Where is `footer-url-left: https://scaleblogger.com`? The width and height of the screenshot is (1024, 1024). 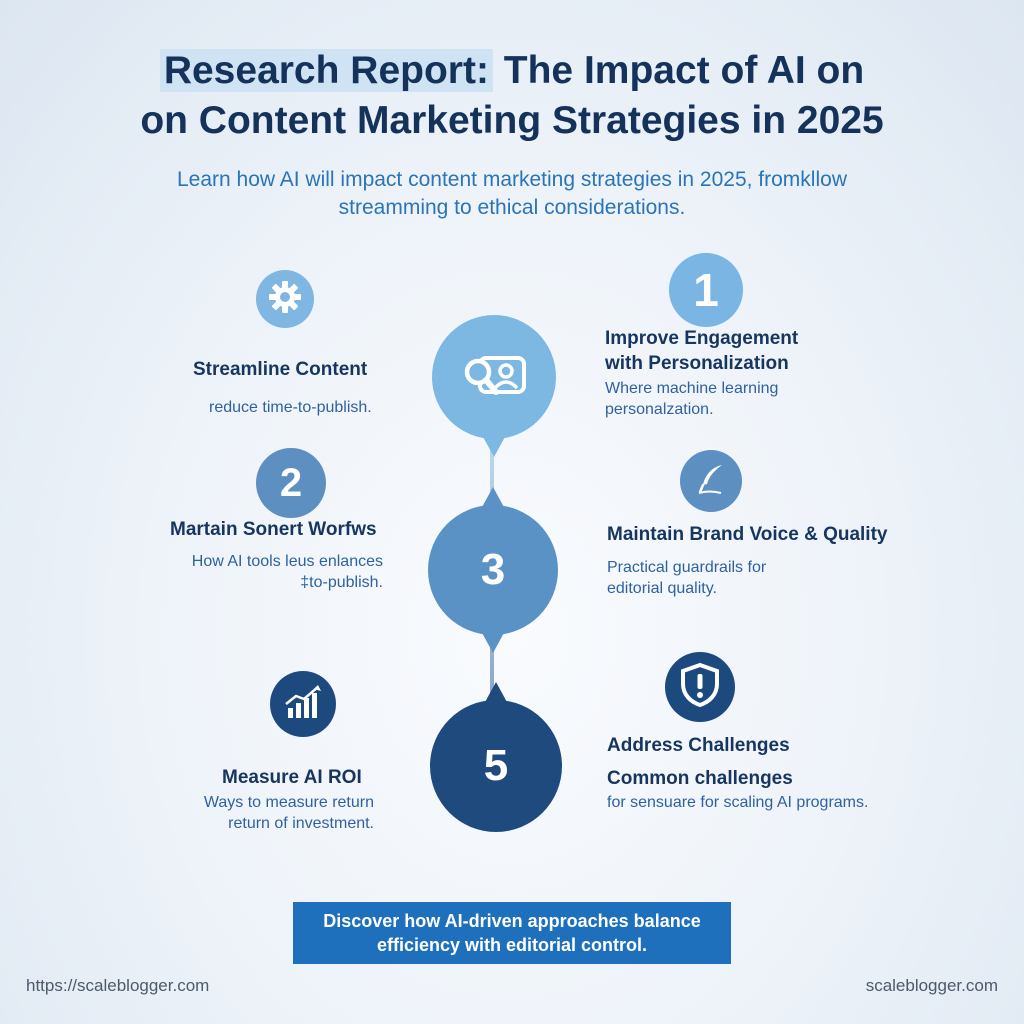
footer-url-left: https://scaleblogger.com is located at coordinates (118, 985).